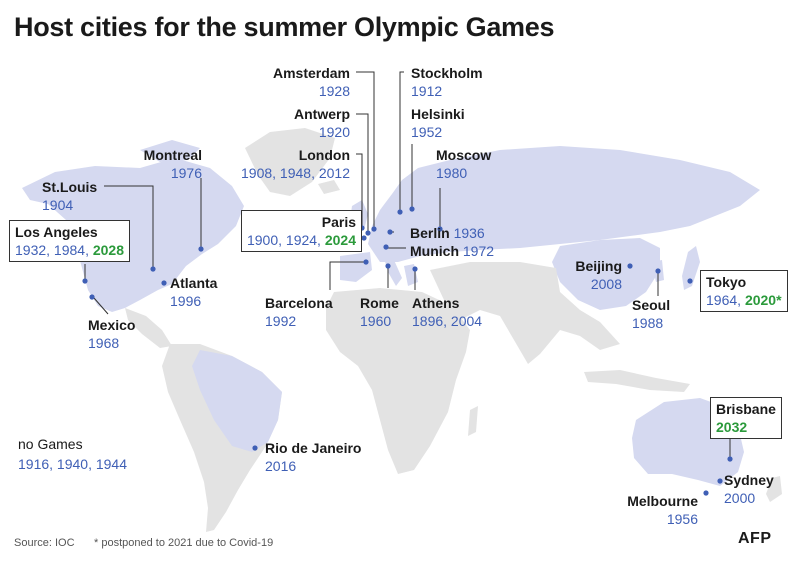 The height and width of the screenshot is (562, 810). I want to click on city-label-barcelona: Barcelona 1992, so click(299, 312).